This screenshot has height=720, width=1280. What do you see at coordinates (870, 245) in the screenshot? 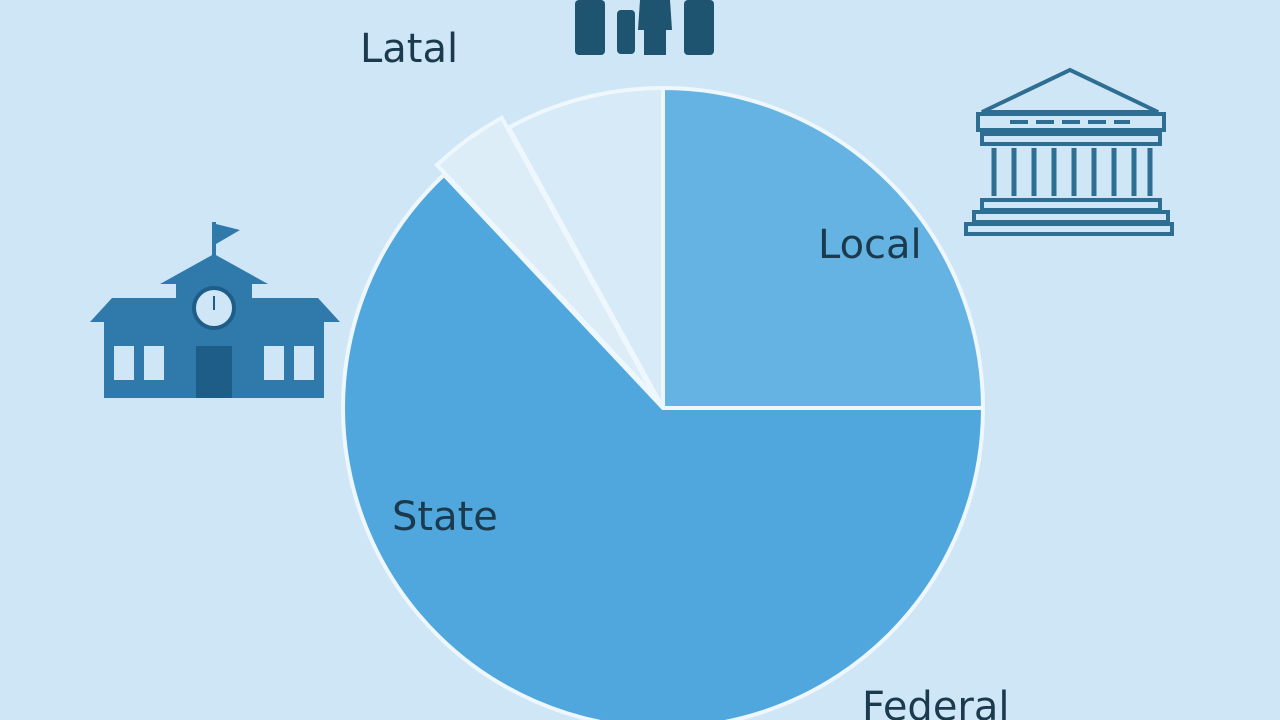
I see `slice-label: Local` at bounding box center [870, 245].